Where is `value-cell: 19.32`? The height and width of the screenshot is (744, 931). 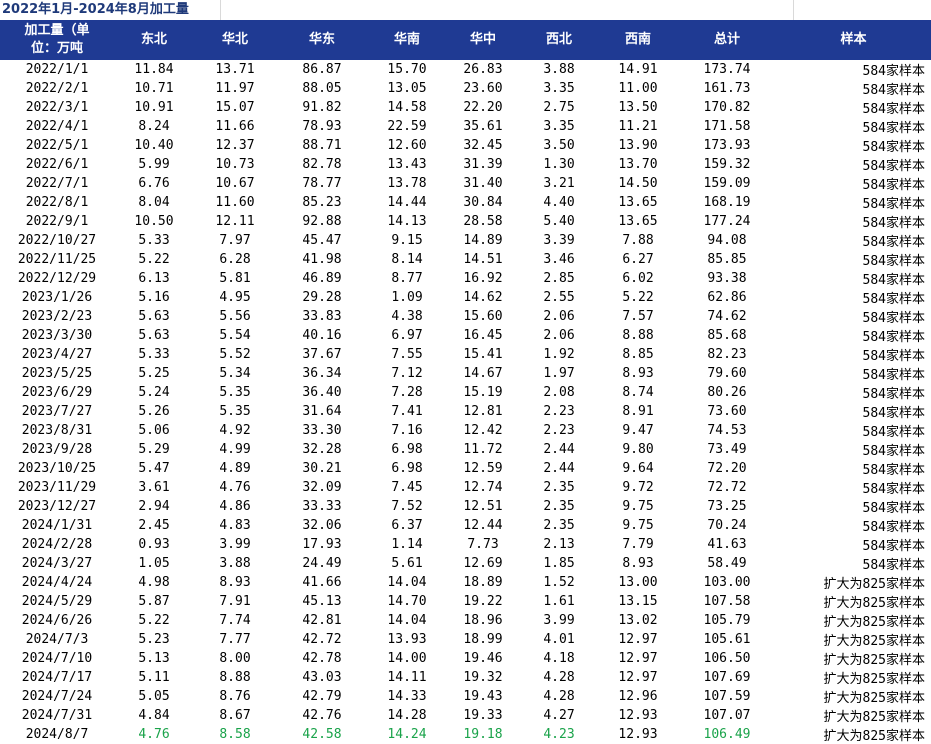
value-cell: 19.32 is located at coordinates (483, 677).